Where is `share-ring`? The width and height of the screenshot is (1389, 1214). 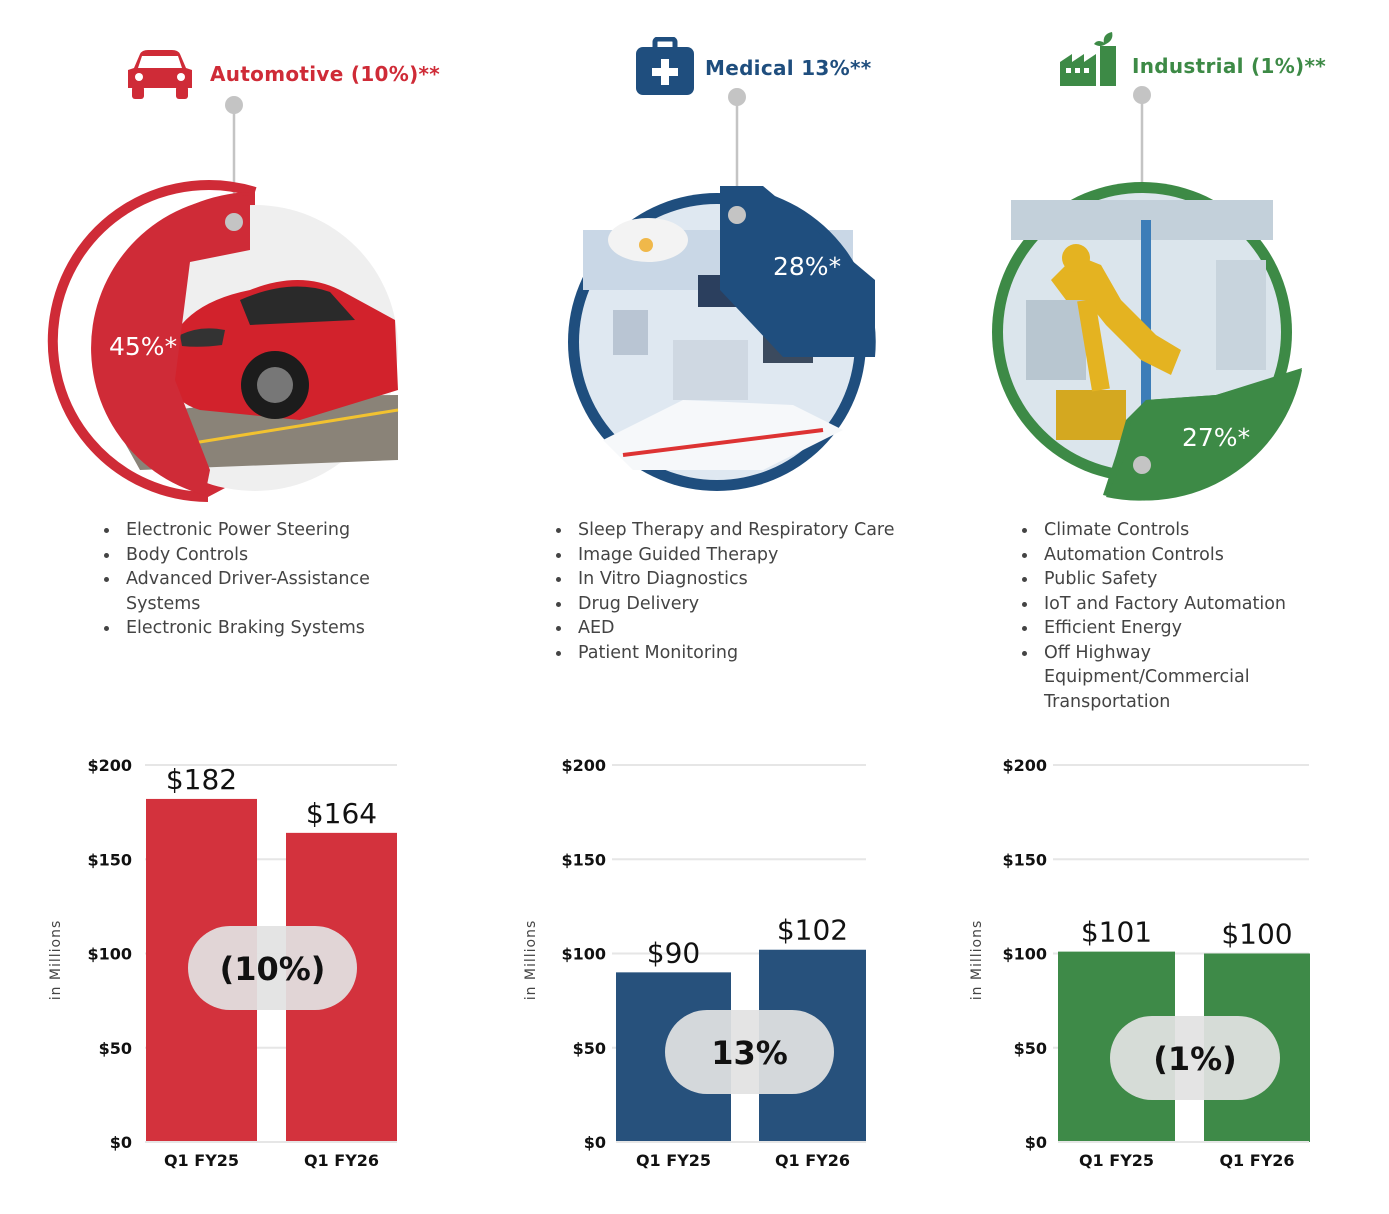
share-ring is located at coordinates (152, 341).